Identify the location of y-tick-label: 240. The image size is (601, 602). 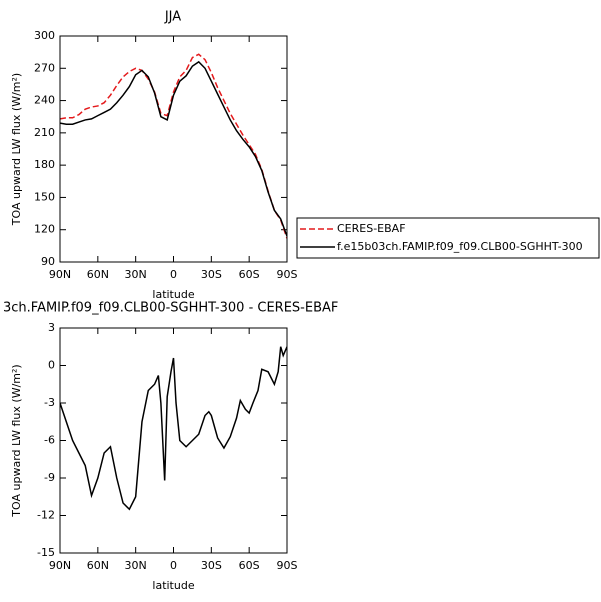
(44, 100).